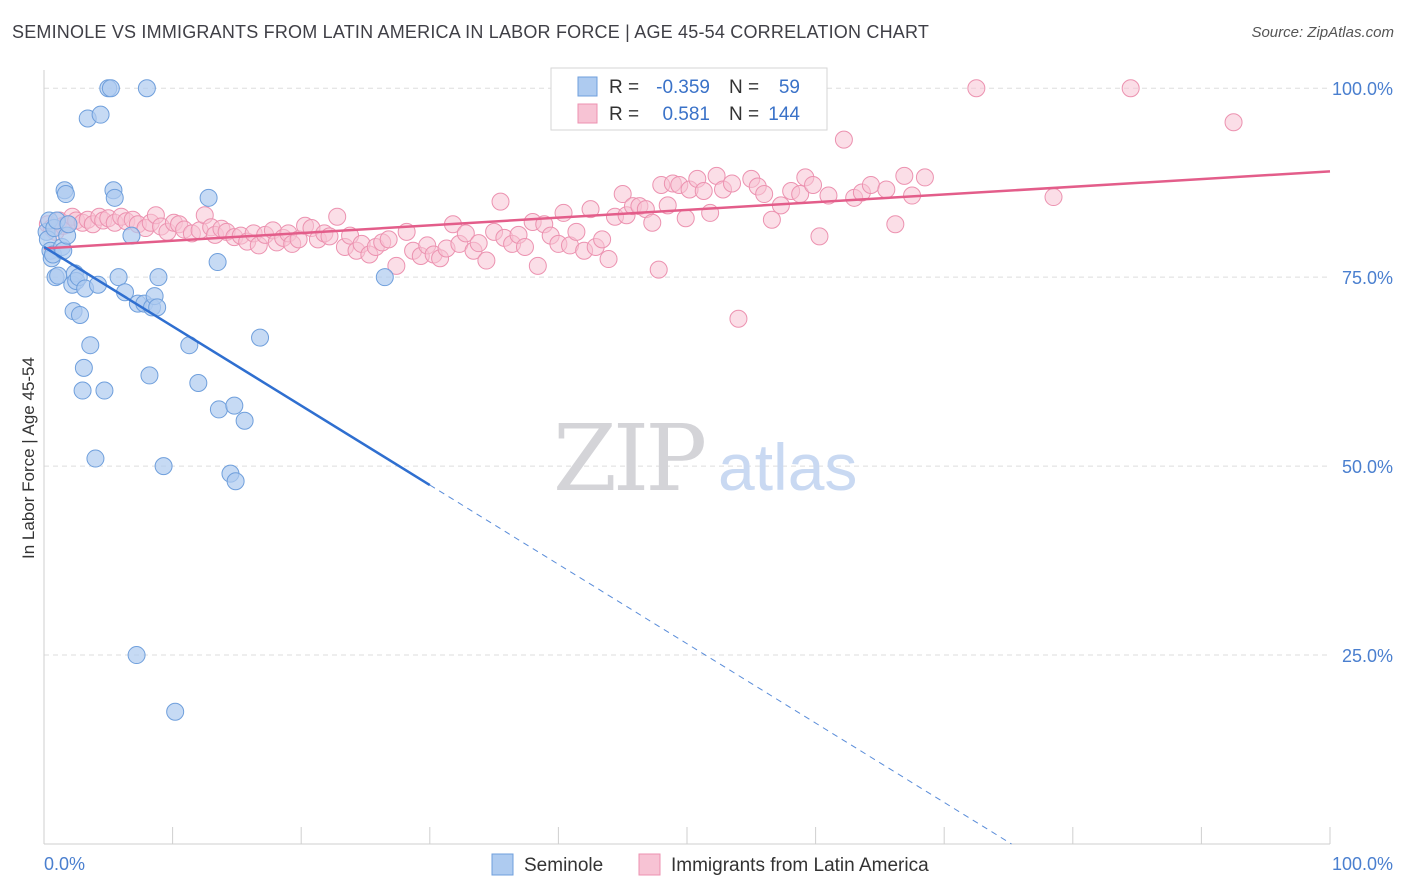 The image size is (1406, 892). I want to click on seminole-trend-line, so click(237, 366).